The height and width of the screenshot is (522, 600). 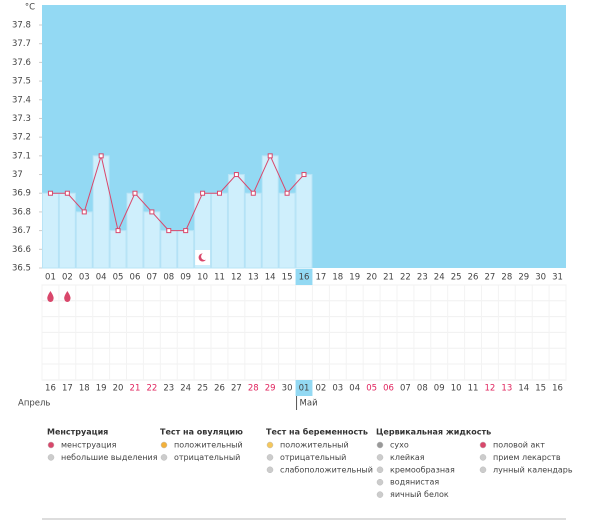 I want to click on x-tick-label: 24, so click(x=439, y=278).